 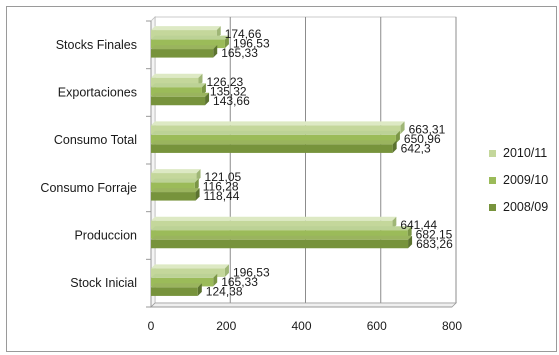 I want to click on legend-label: 2010/11, so click(x=525, y=153).